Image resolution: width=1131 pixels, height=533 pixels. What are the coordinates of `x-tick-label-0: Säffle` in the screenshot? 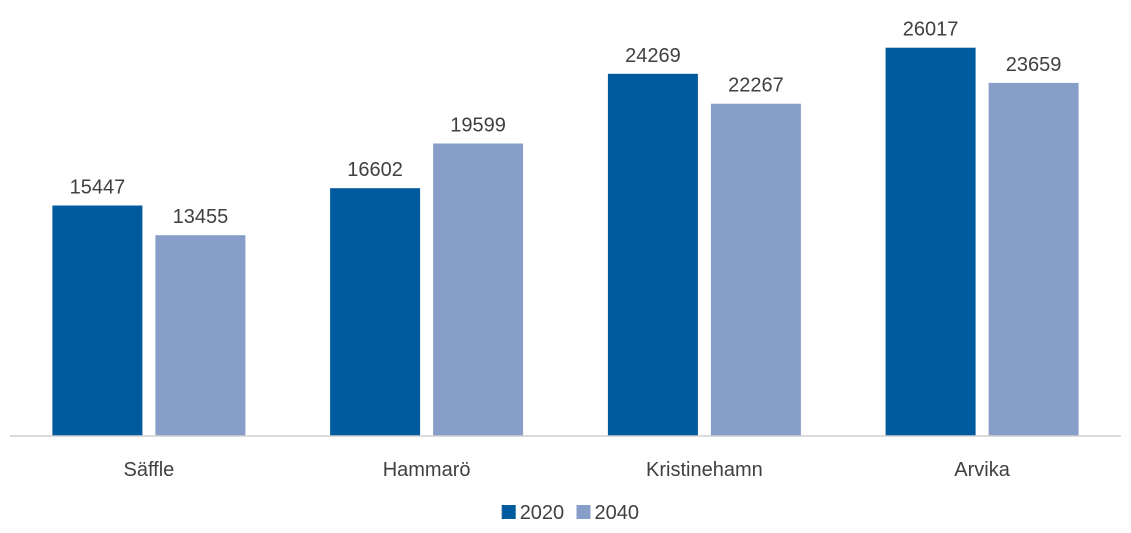 It's located at (149, 470).